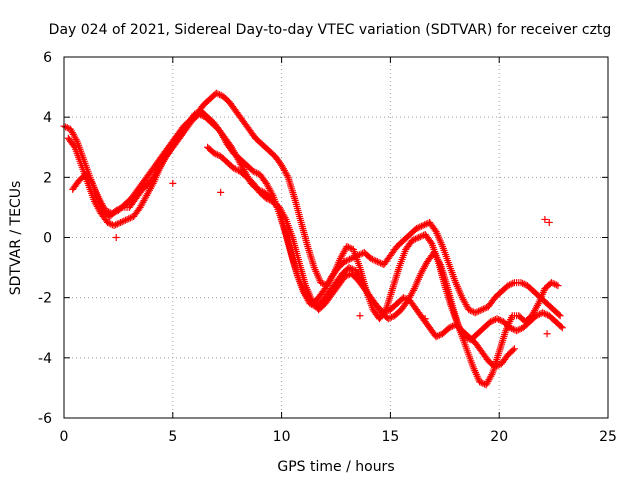  I want to click on y-tick-label: -4, so click(45, 359).